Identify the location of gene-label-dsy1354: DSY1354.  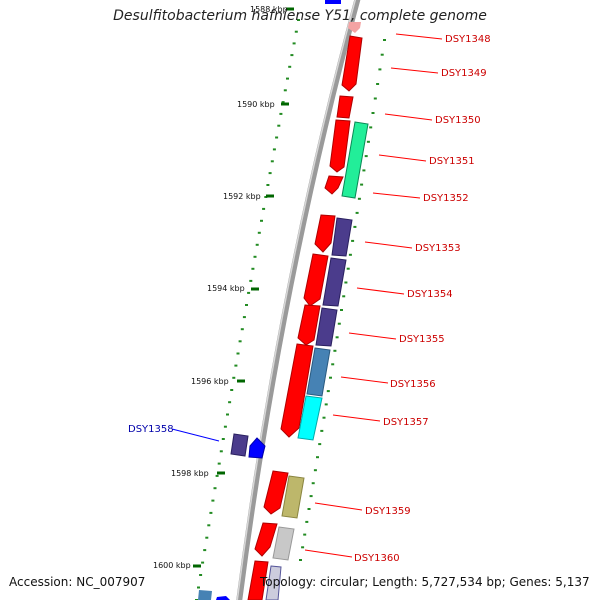
(430, 294).